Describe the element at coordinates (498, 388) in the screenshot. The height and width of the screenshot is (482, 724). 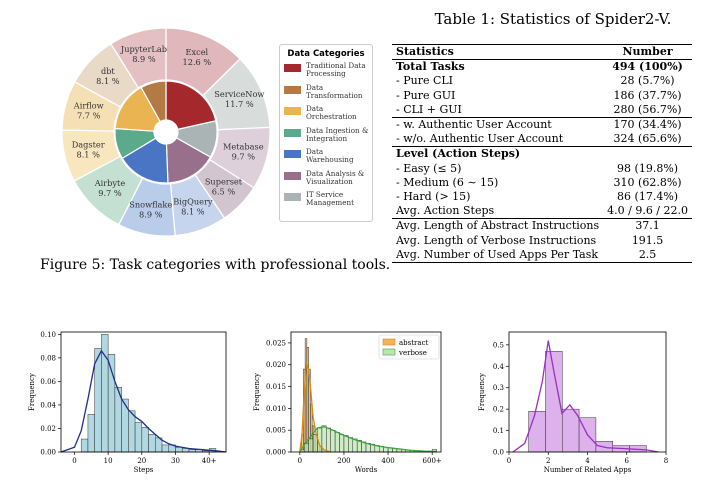
I see `y-tick-label: 0.3` at that location.